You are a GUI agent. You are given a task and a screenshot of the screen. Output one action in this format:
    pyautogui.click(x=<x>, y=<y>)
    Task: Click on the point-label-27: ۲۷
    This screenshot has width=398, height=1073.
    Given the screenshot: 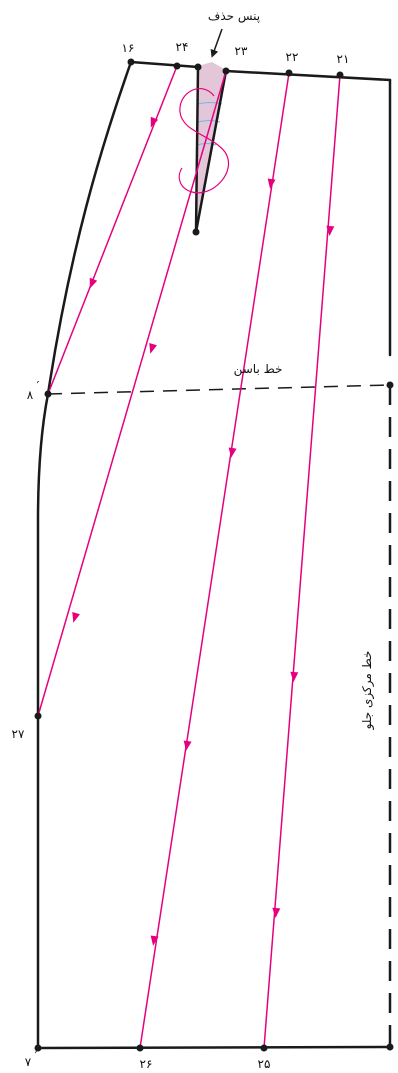 What is the action you would take?
    pyautogui.click(x=18, y=734)
    